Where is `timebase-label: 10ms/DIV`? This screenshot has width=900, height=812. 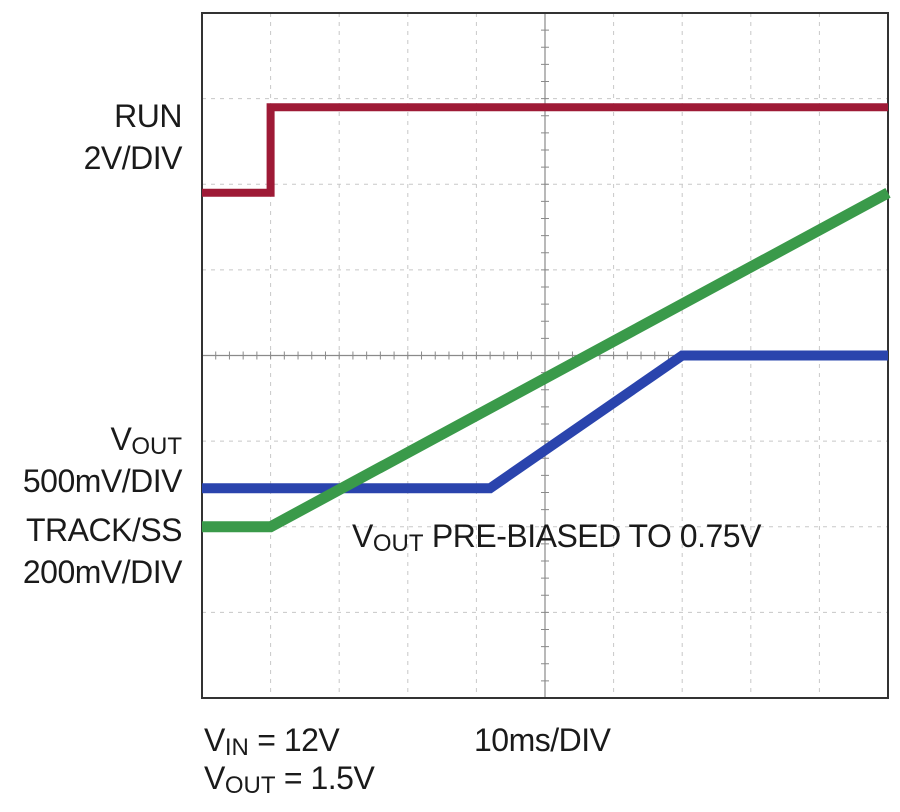
timebase-label: 10ms/DIV is located at coordinates (542, 740).